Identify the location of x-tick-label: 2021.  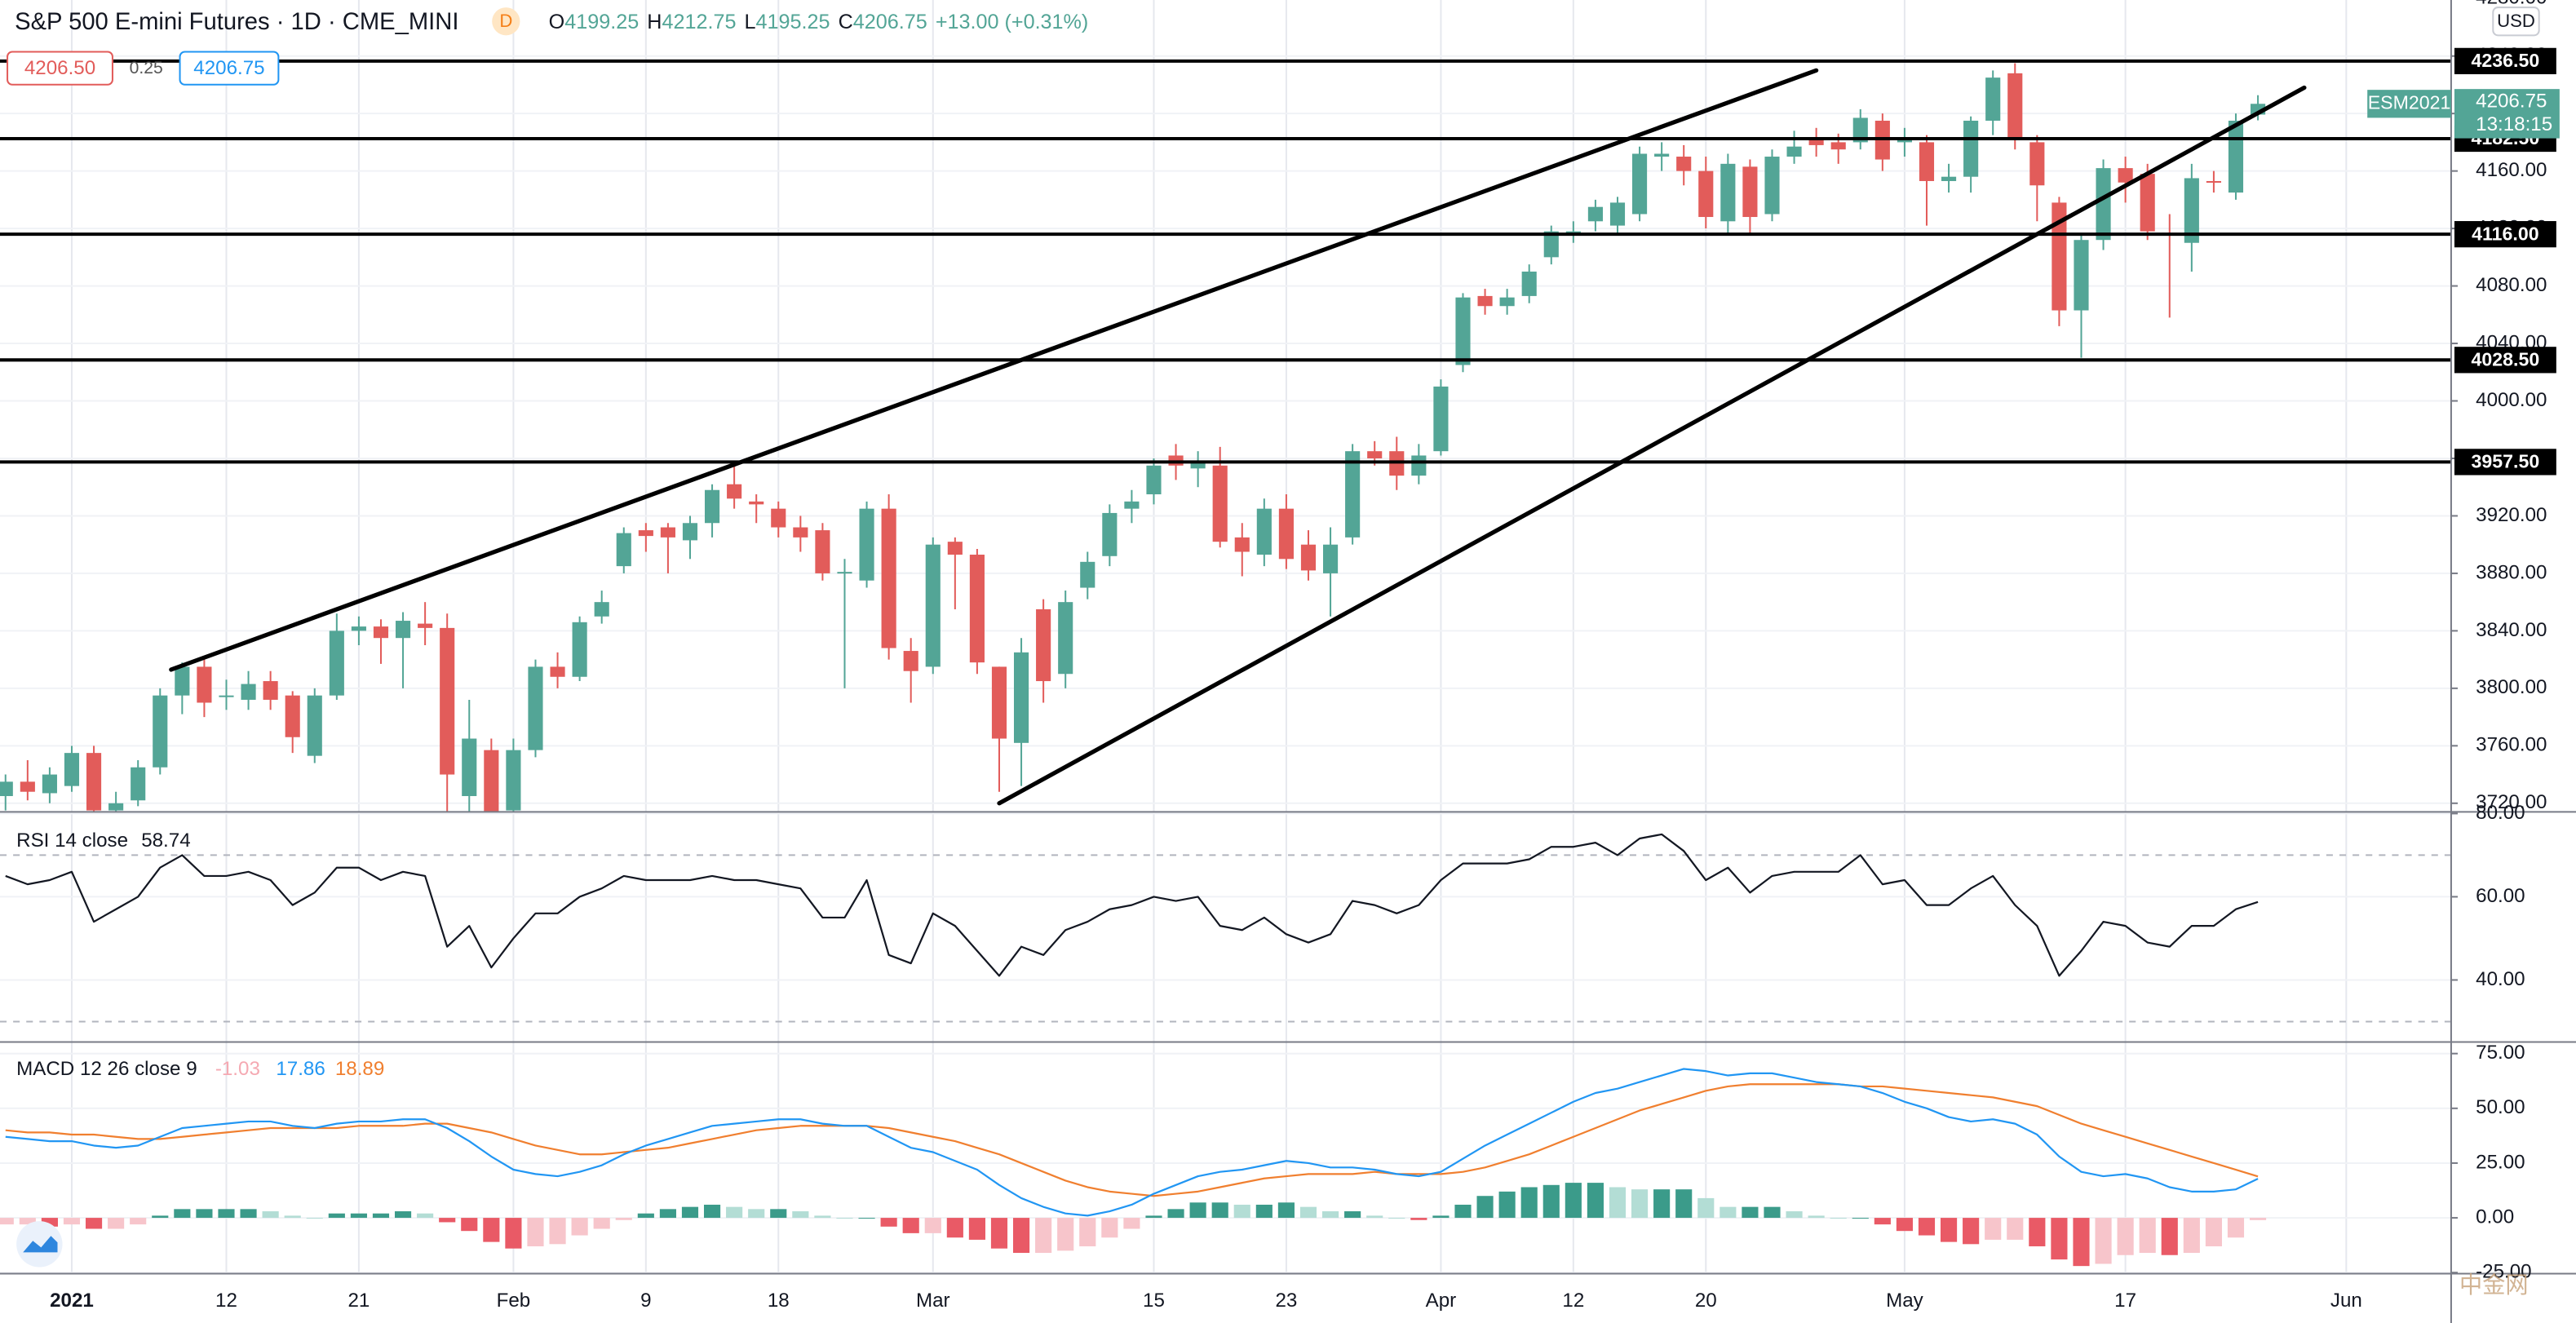
(72, 1301).